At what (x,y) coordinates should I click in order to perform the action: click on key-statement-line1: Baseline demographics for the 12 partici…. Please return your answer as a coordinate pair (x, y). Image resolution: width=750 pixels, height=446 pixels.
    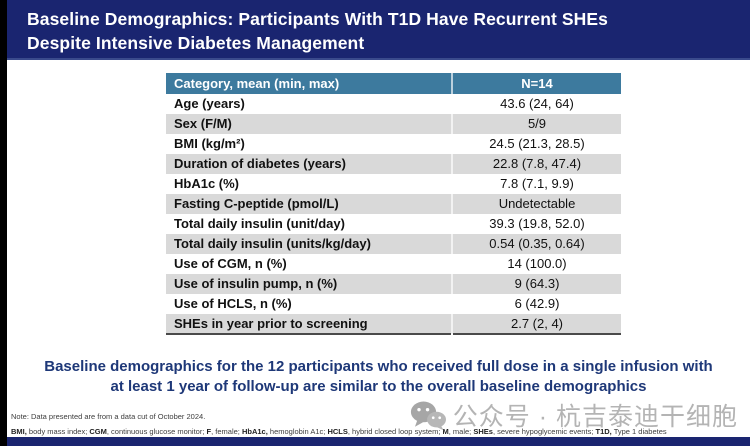
    Looking at the image, I should click on (378, 366).